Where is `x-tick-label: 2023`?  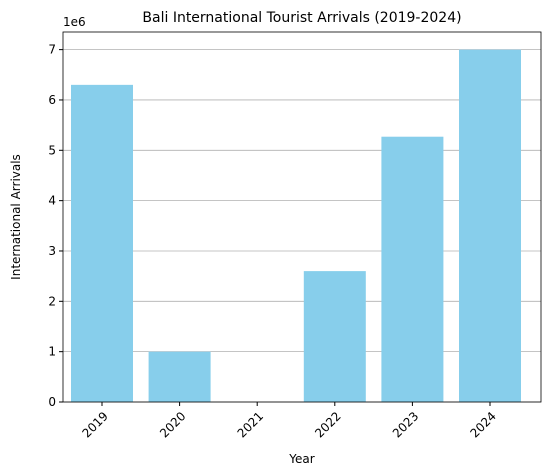
x-tick-label: 2023 is located at coordinates (405, 424).